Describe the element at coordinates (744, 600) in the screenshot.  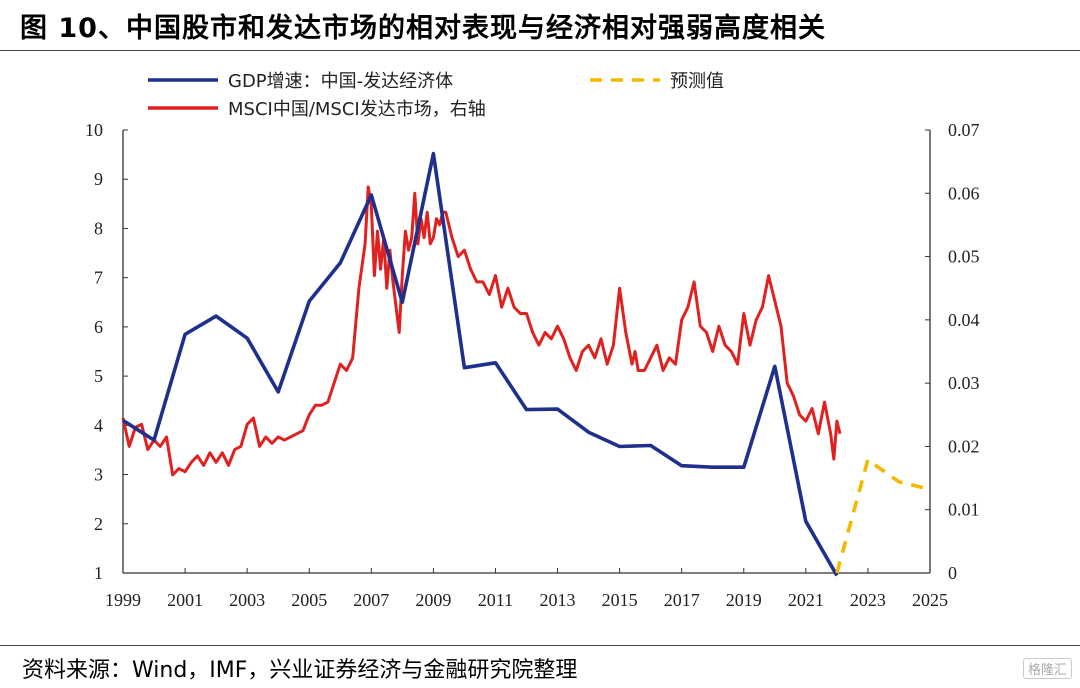
I see `x-tick-label: 2019` at that location.